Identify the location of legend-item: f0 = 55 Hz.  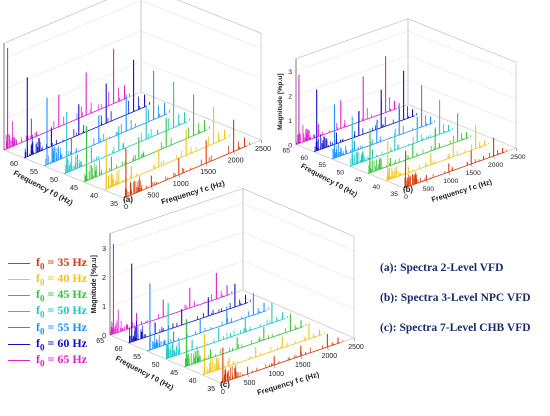
(69, 328).